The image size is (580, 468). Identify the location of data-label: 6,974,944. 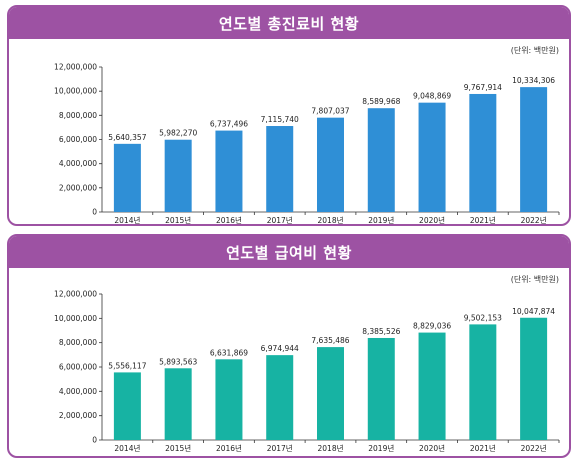
(280, 348).